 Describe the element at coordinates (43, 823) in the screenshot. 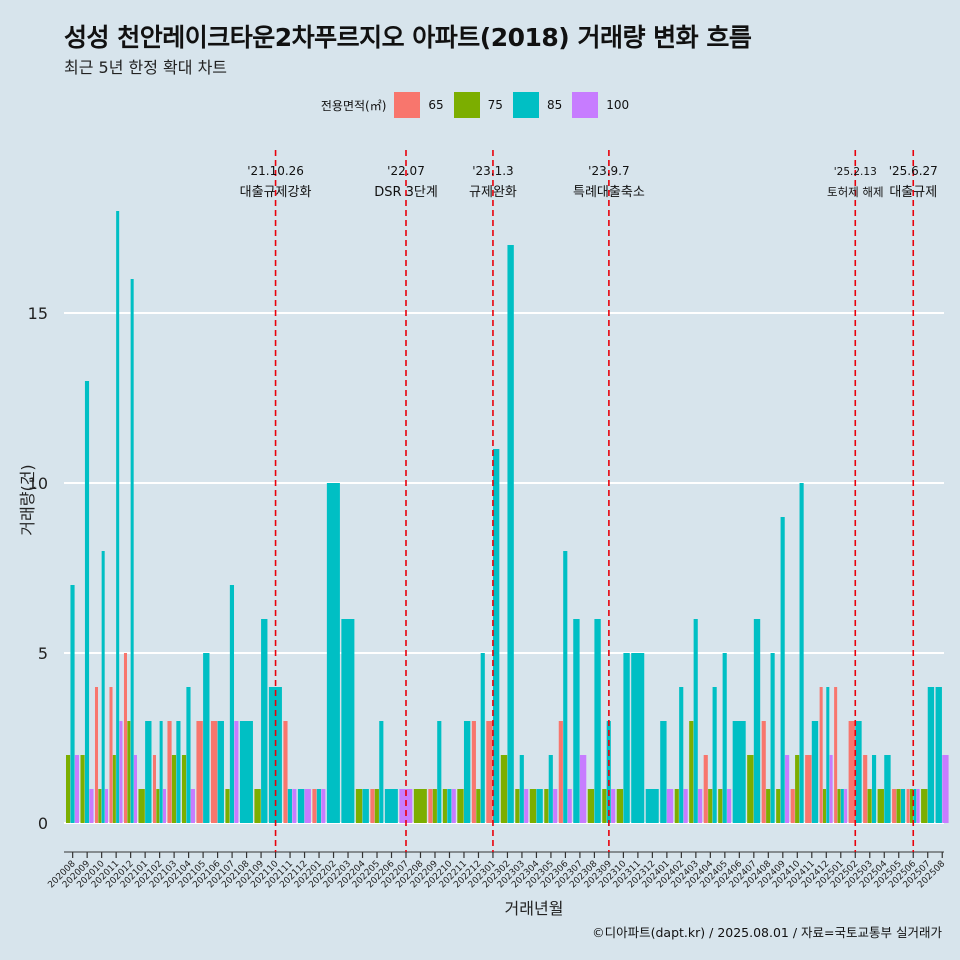

I see `y-tick-label: 0` at that location.